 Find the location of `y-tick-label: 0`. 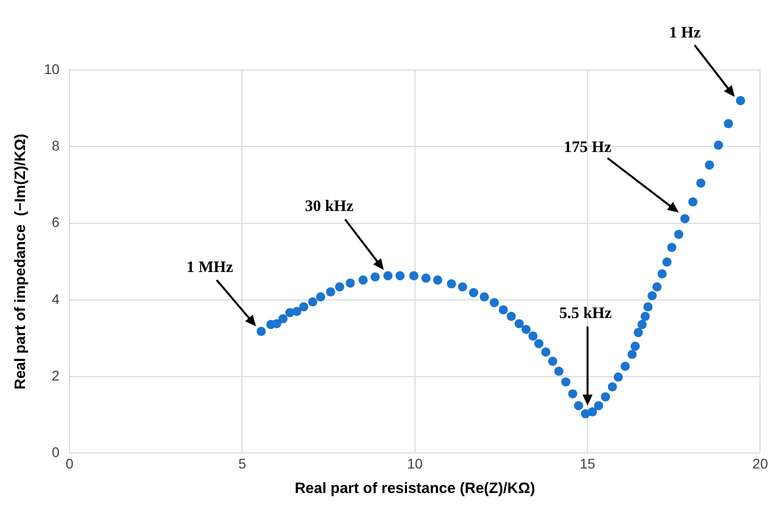

y-tick-label: 0 is located at coordinates (56, 452).